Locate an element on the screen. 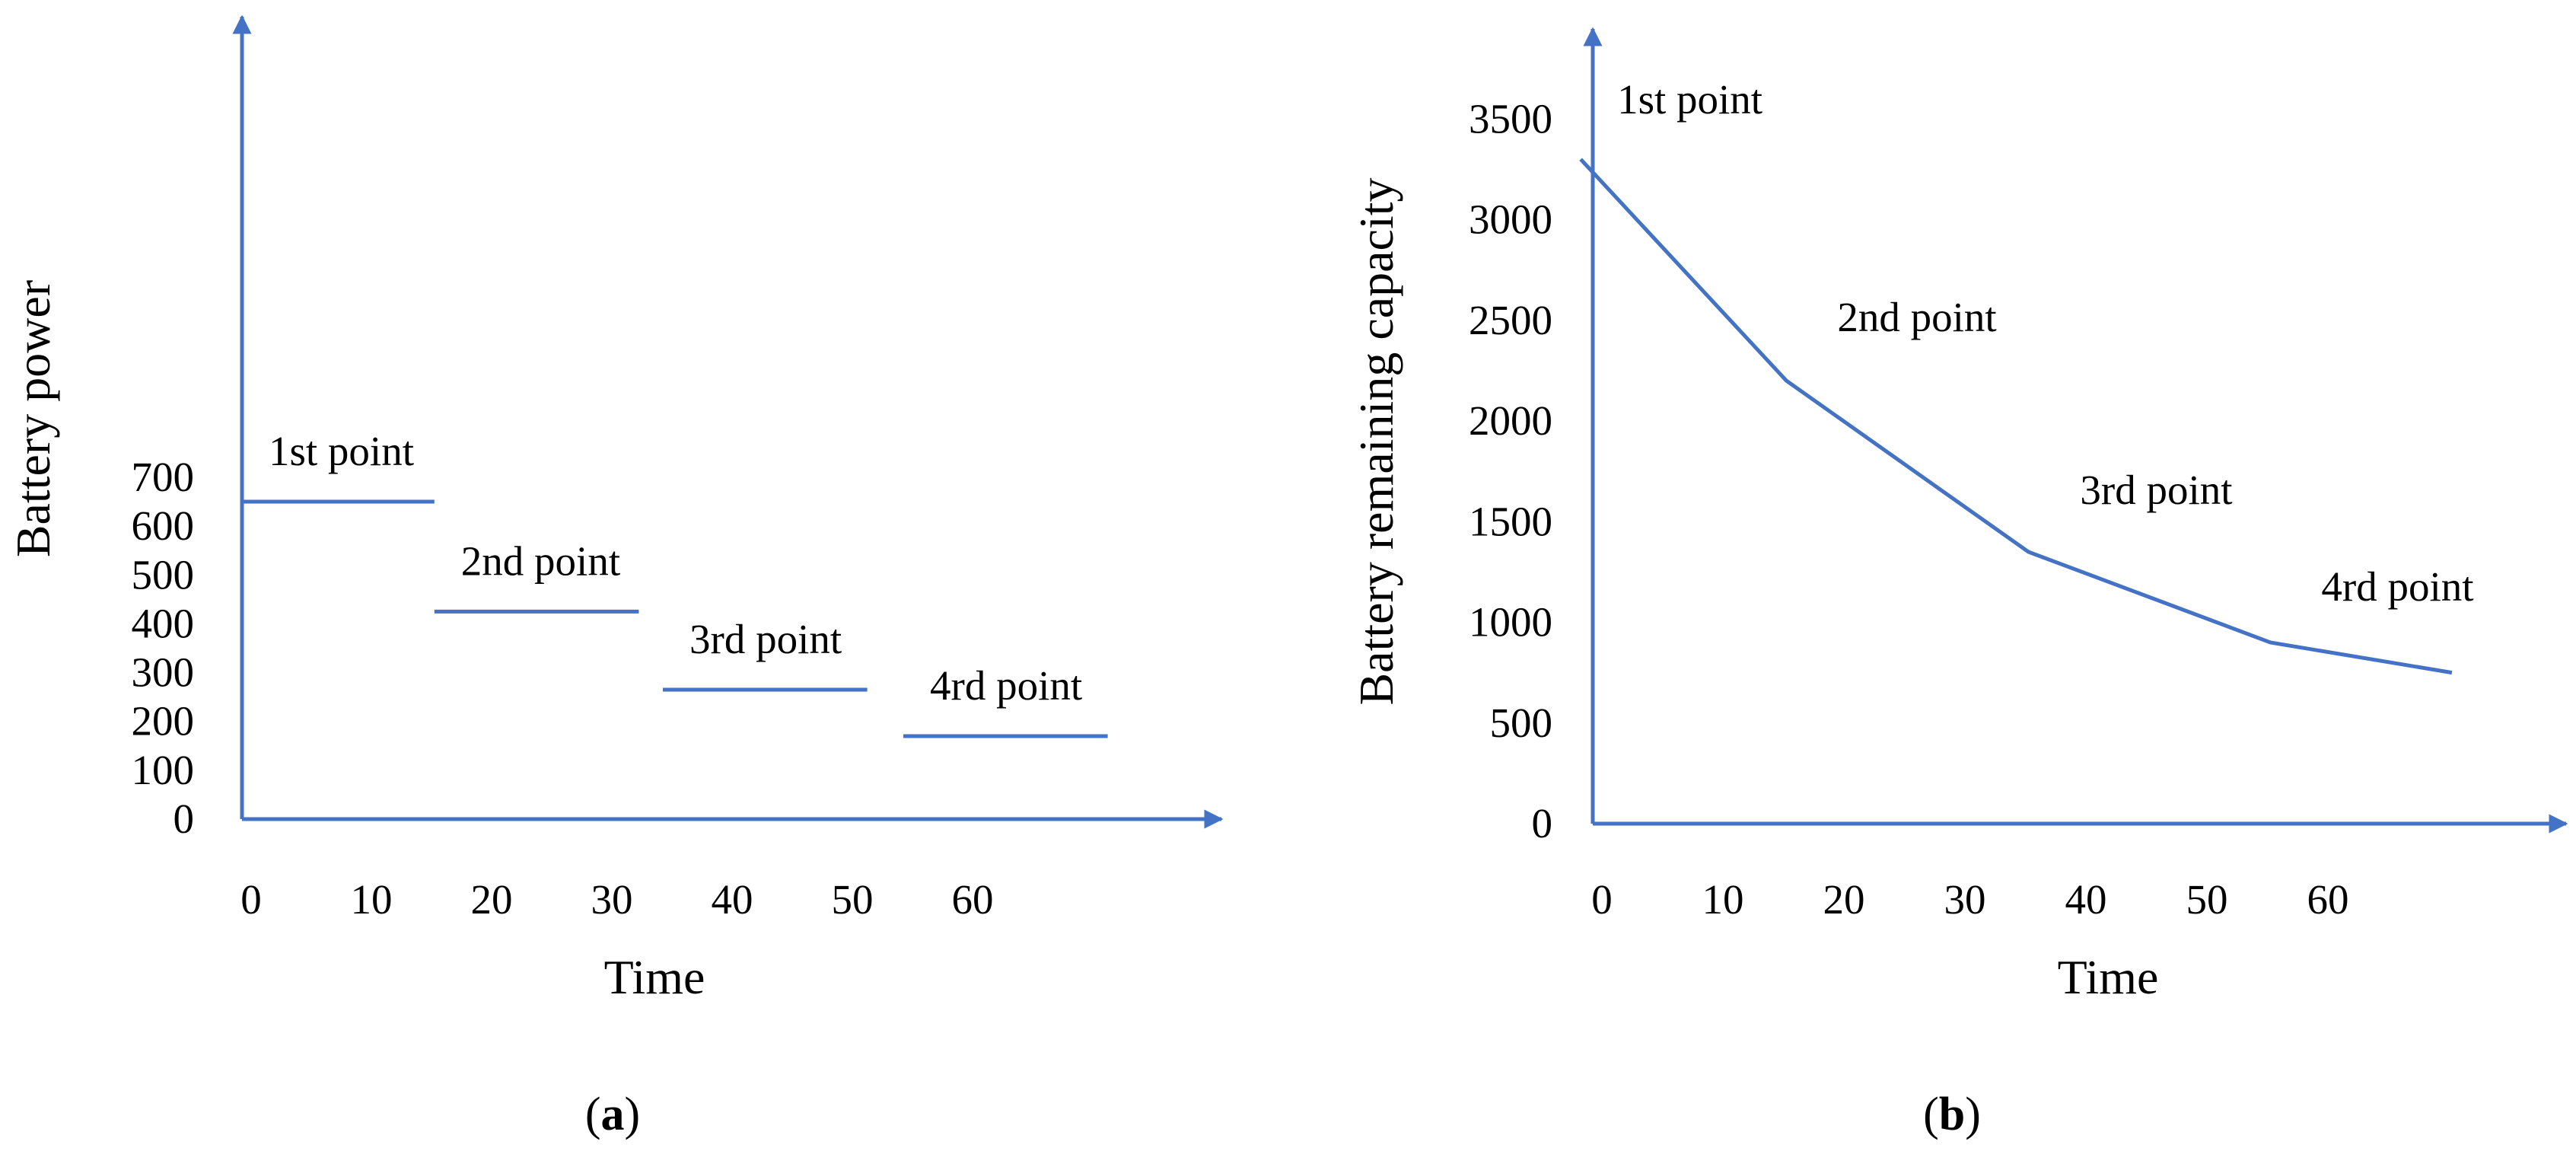 The width and height of the screenshot is (2576, 1151). panel-b-x-axis-title: Time is located at coordinates (2108, 977).